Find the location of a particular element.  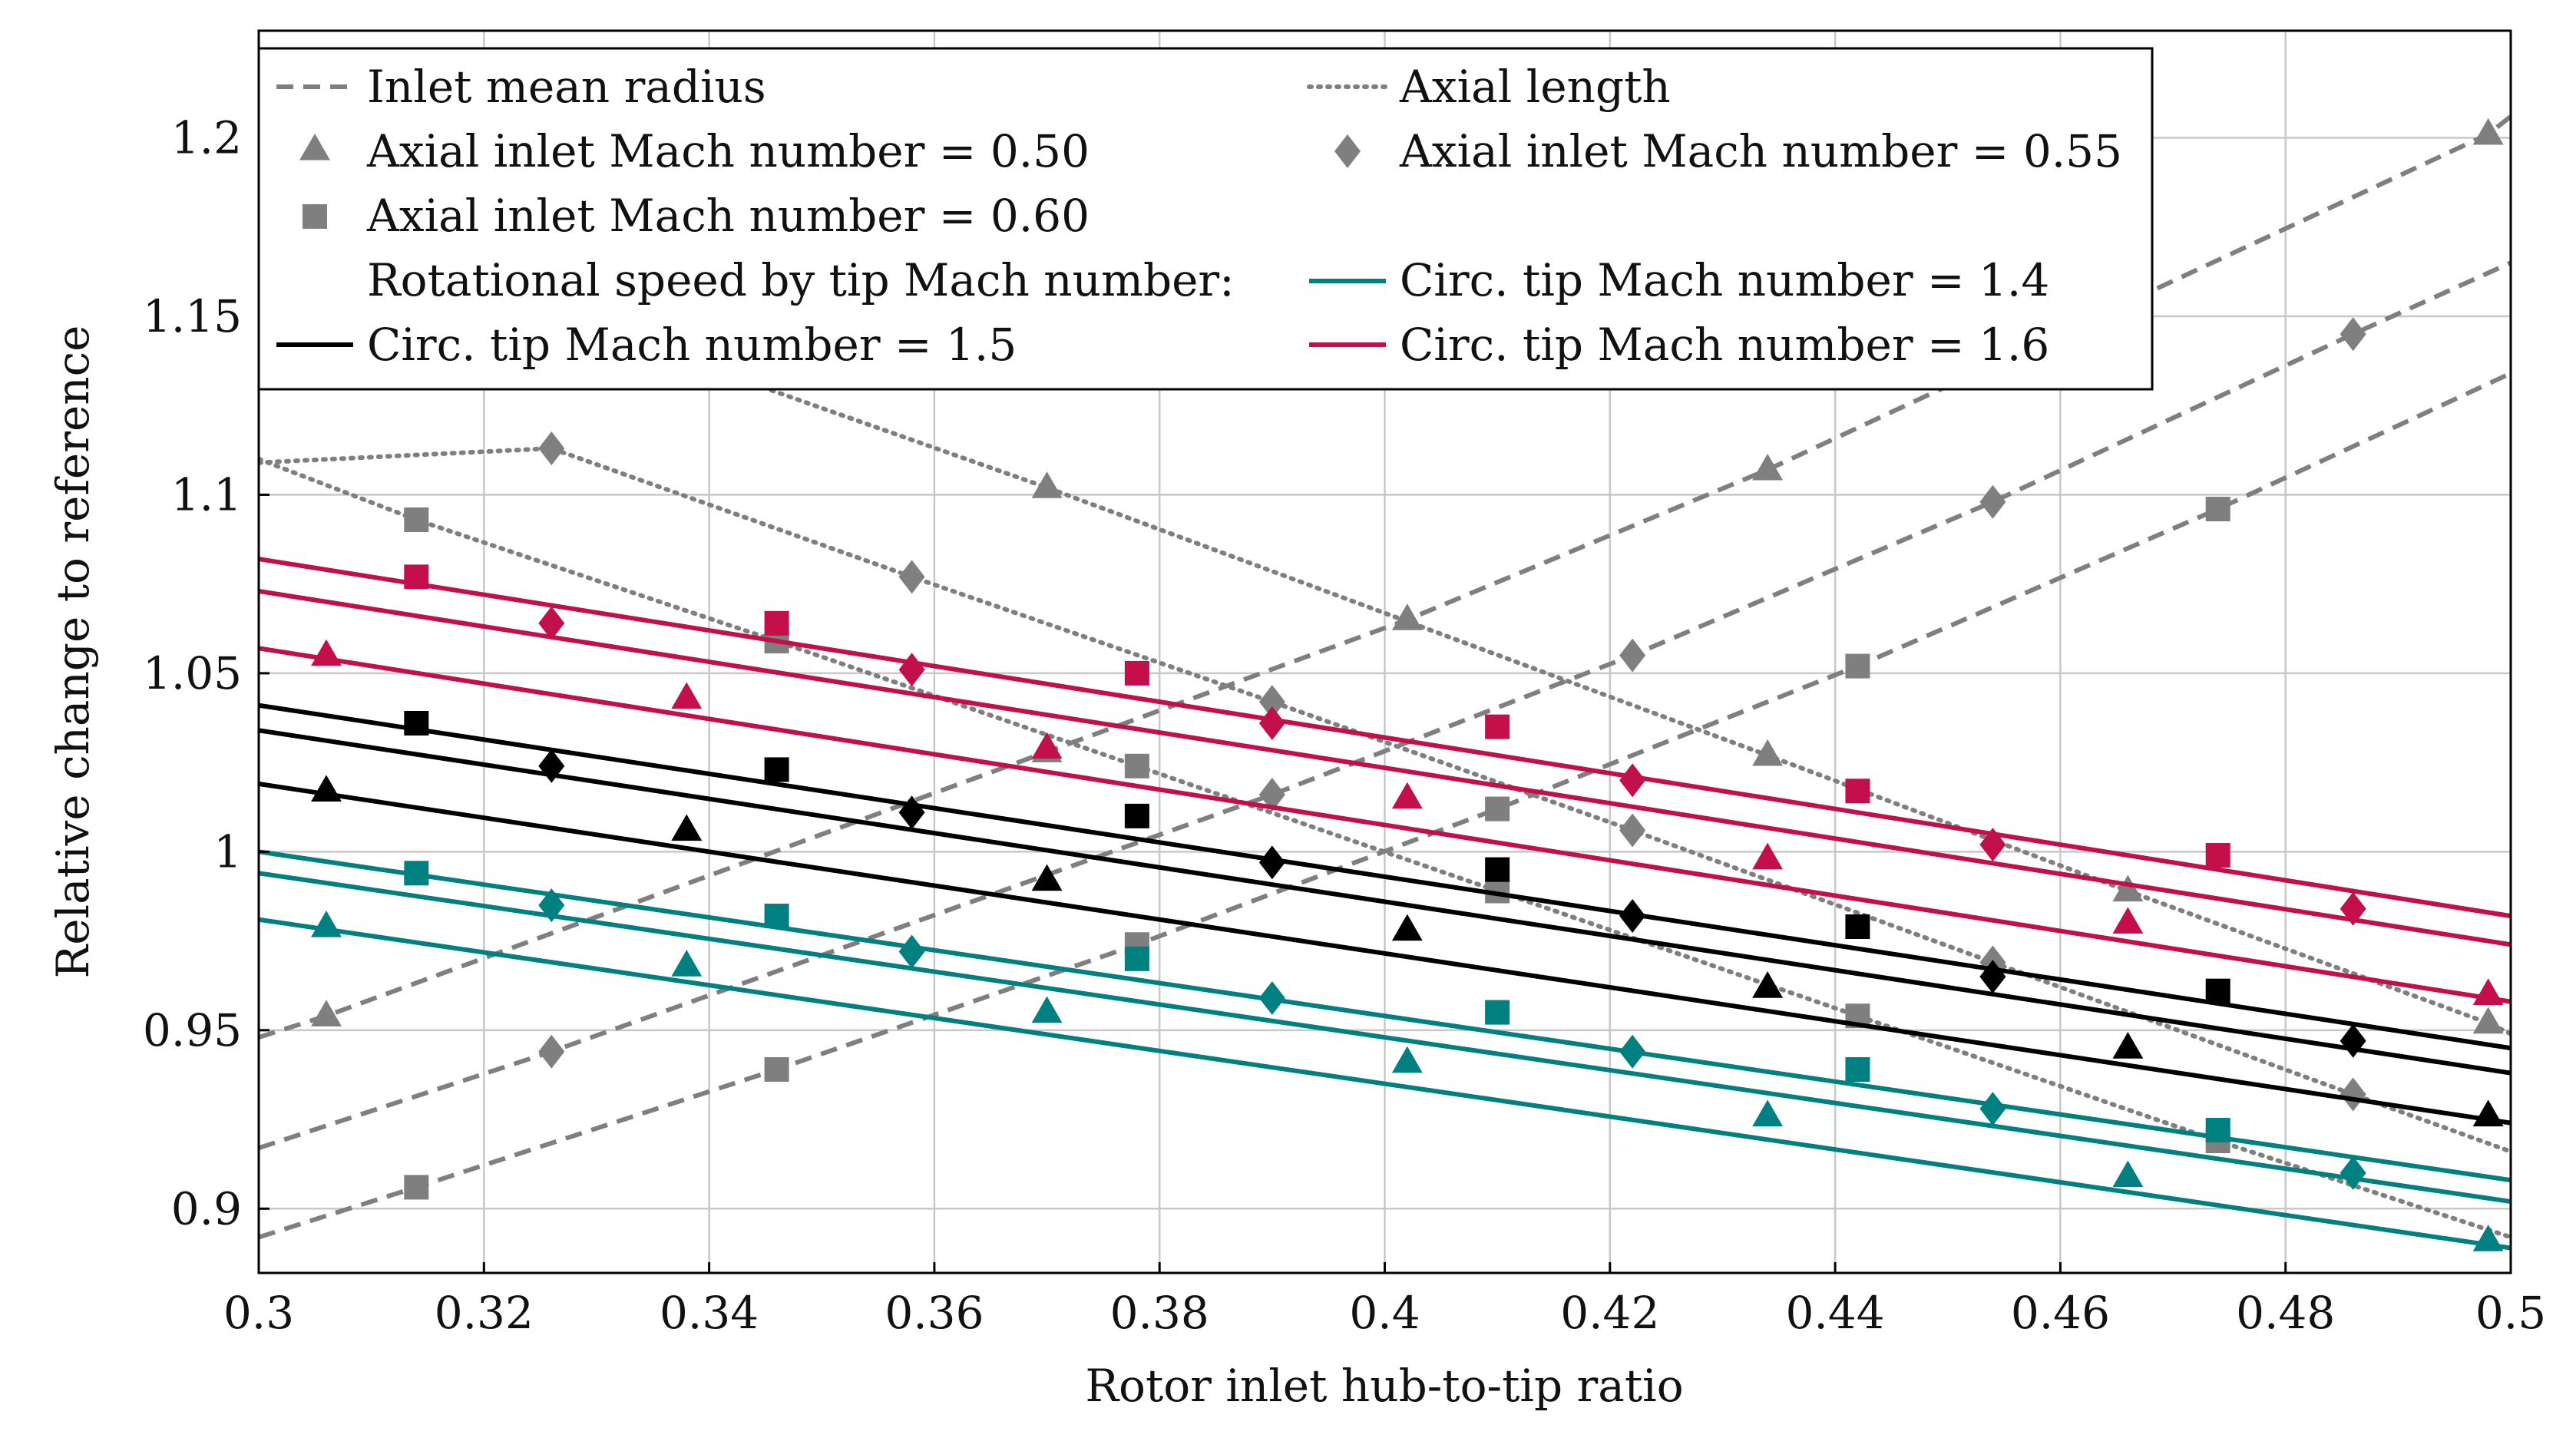

legend-label-tip-14: Circ. tip Mach number = 1.4 is located at coordinates (1724, 280).